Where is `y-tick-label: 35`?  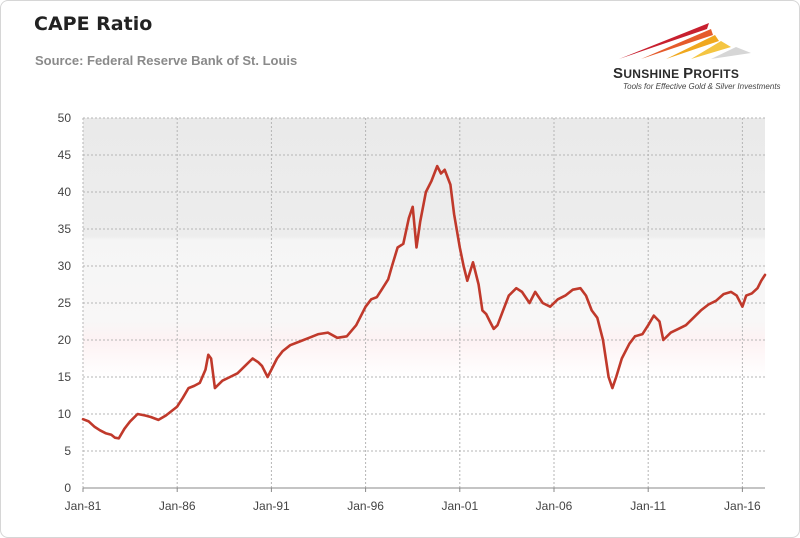
y-tick-label: 35 is located at coordinates (65, 229).